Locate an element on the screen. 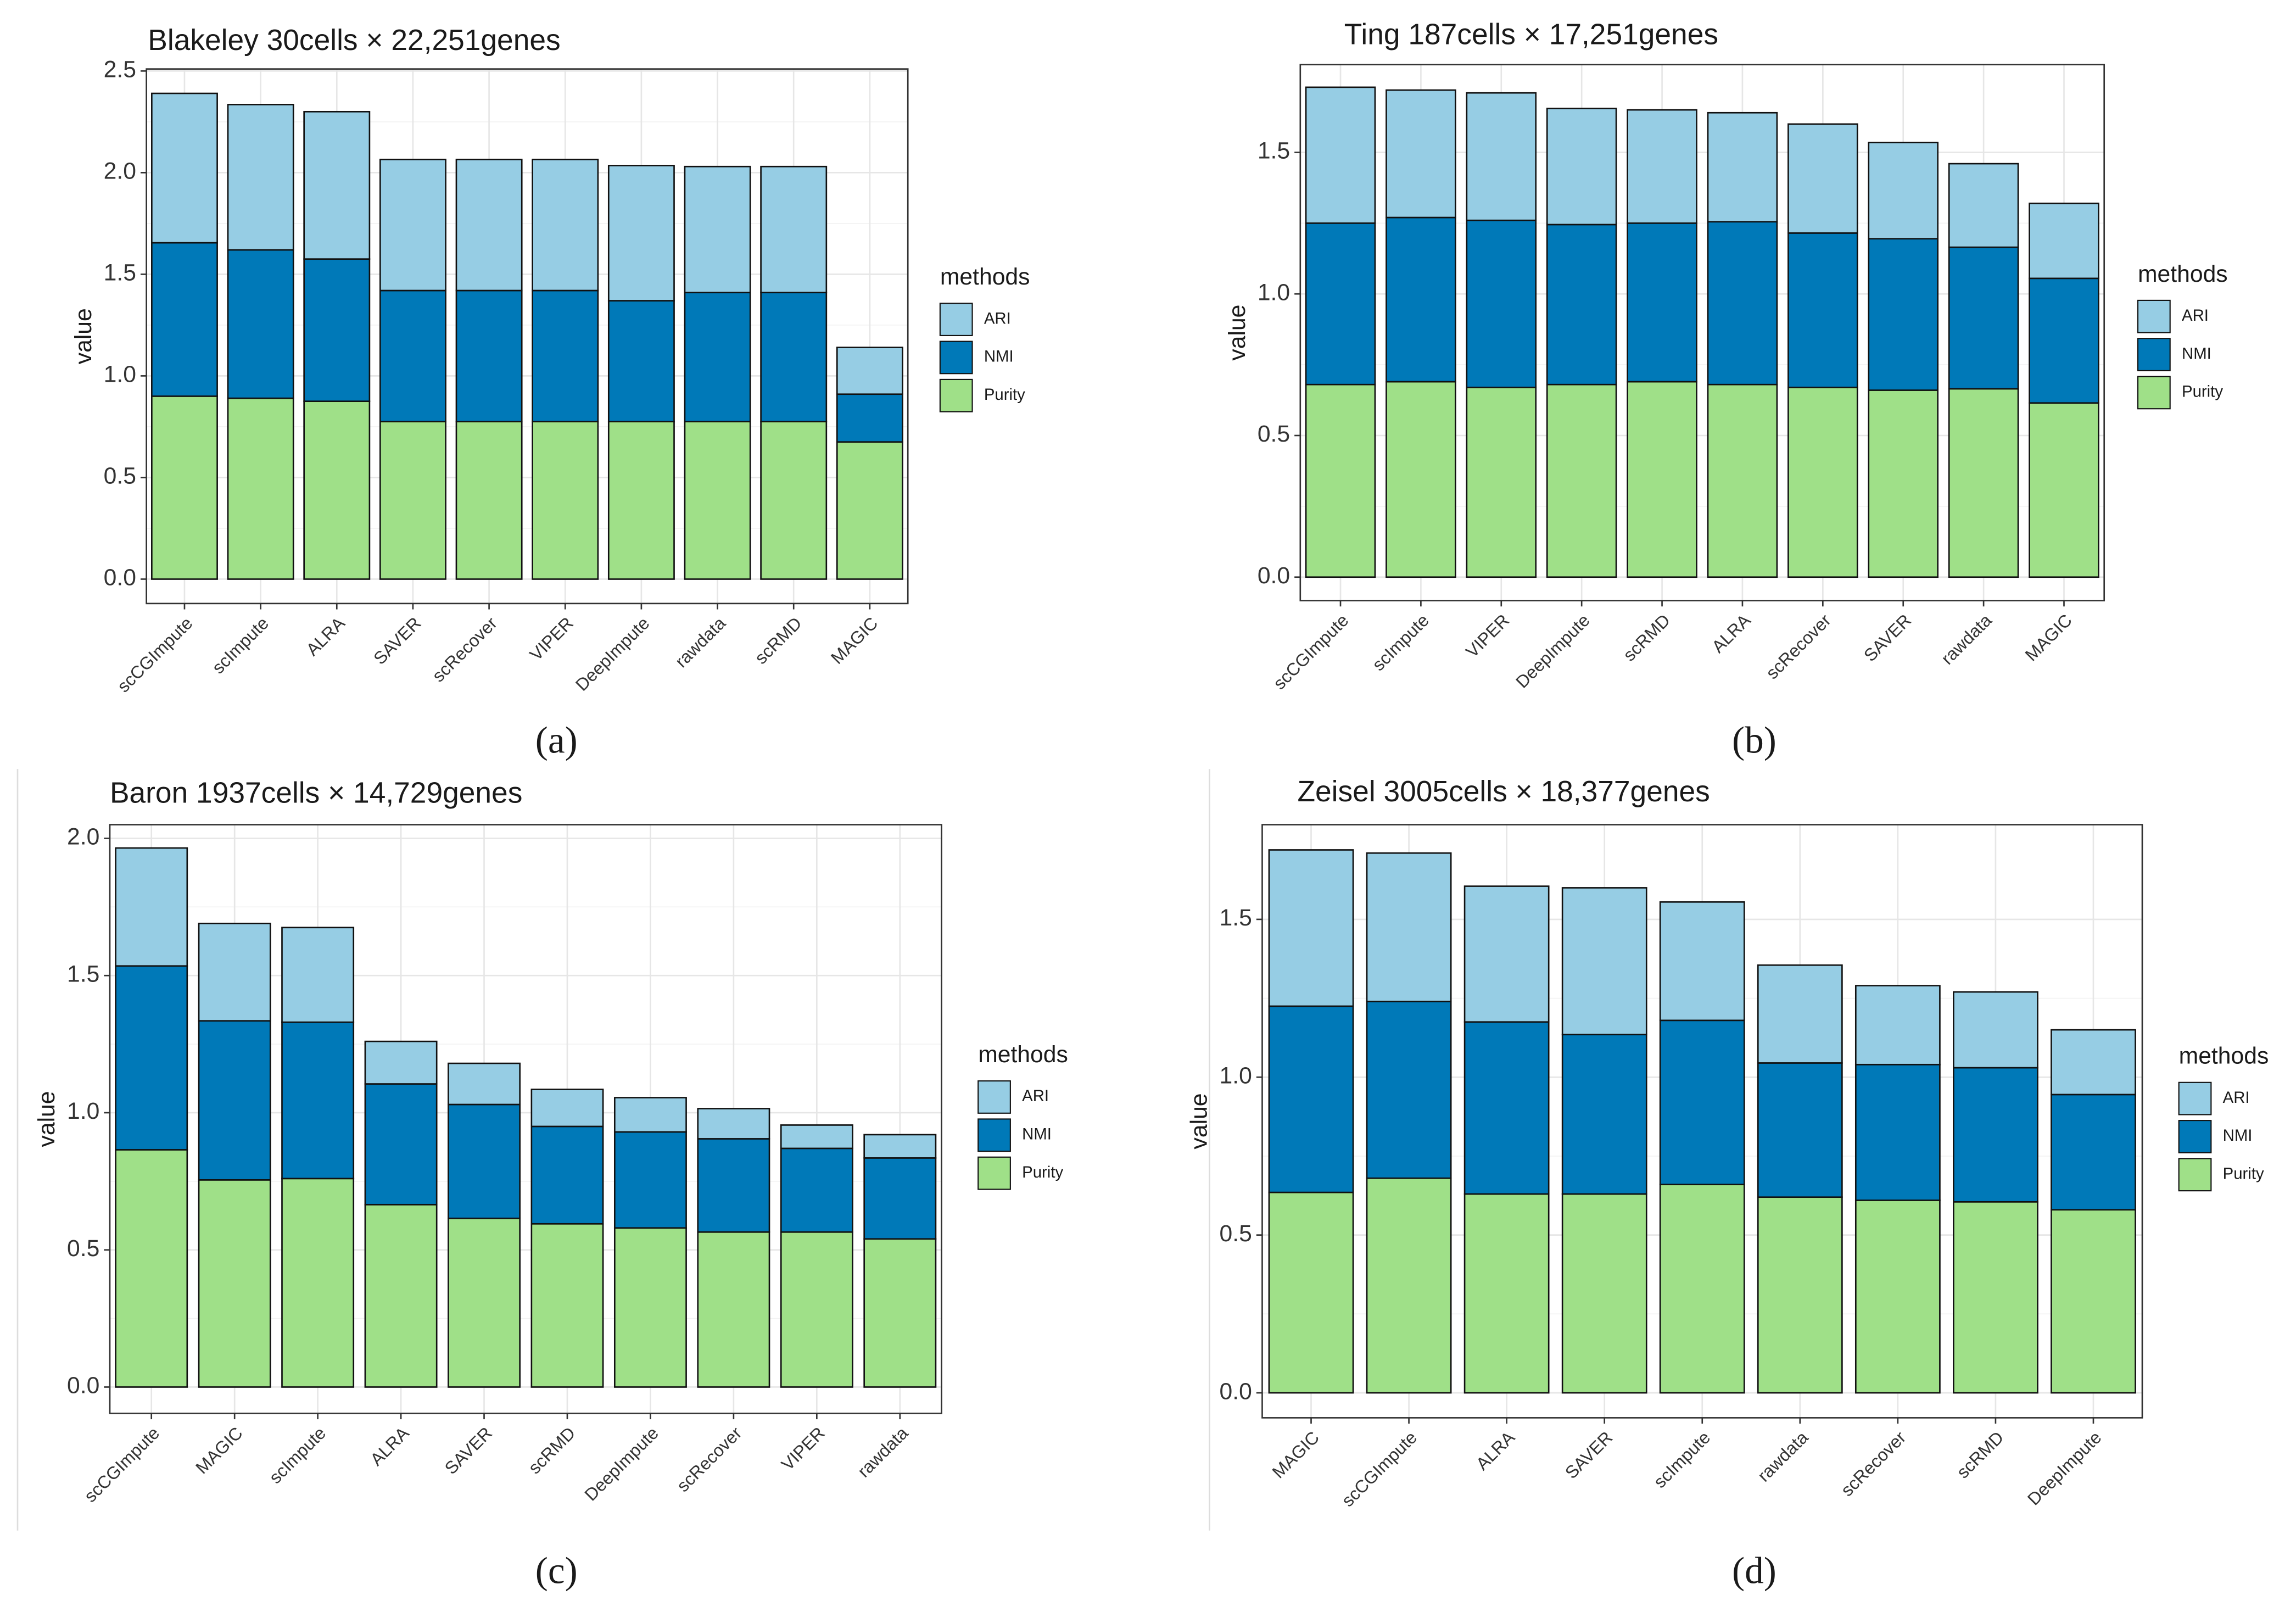 The width and height of the screenshot is (2296, 1601). panel-caption: (d) is located at coordinates (1754, 1570).